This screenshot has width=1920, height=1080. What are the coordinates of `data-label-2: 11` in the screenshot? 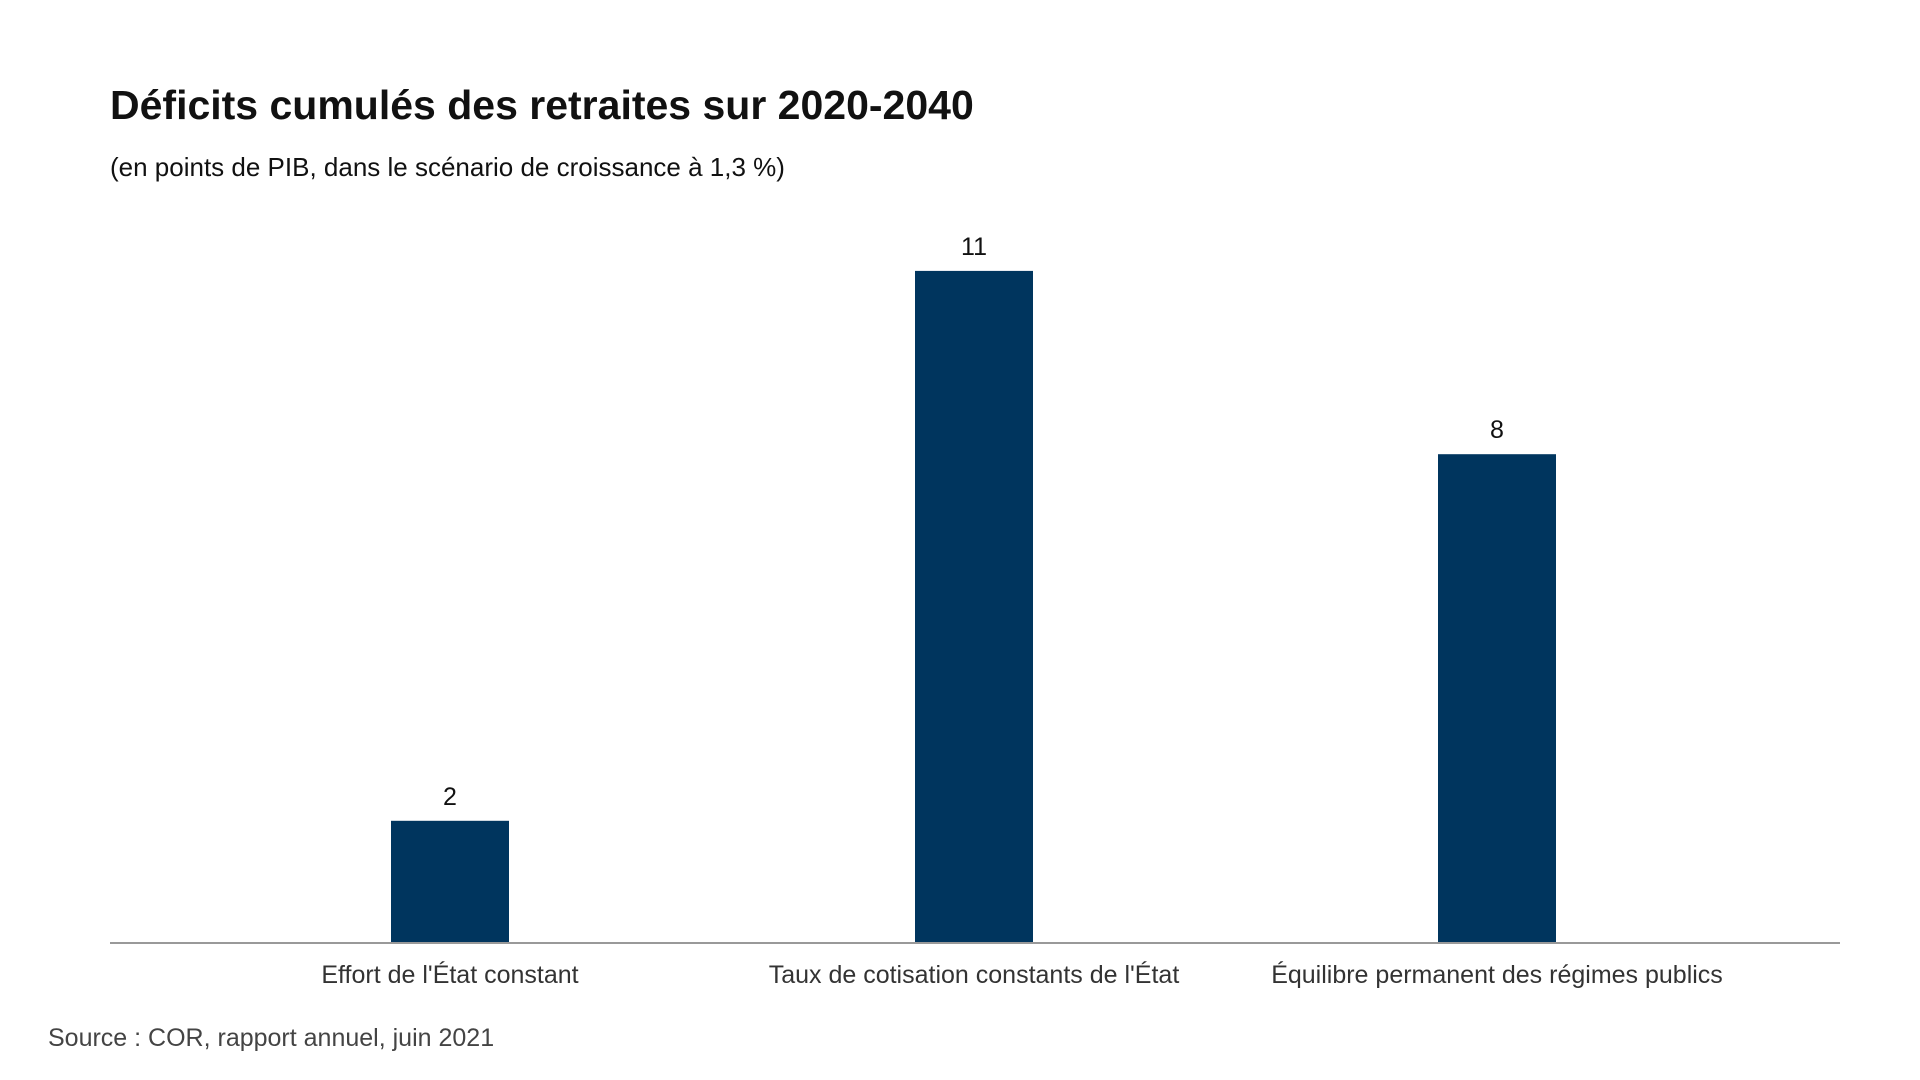 It's located at (974, 247).